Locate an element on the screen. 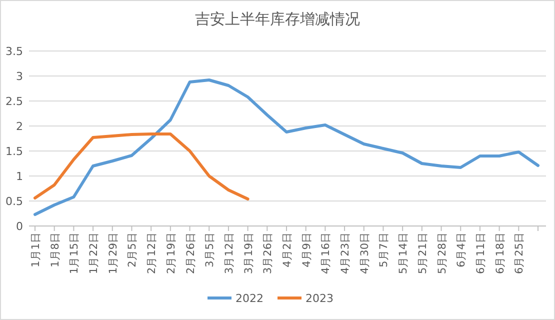 The height and width of the screenshot is (320, 555). y-tick-label: 1.5 is located at coordinates (14, 151).